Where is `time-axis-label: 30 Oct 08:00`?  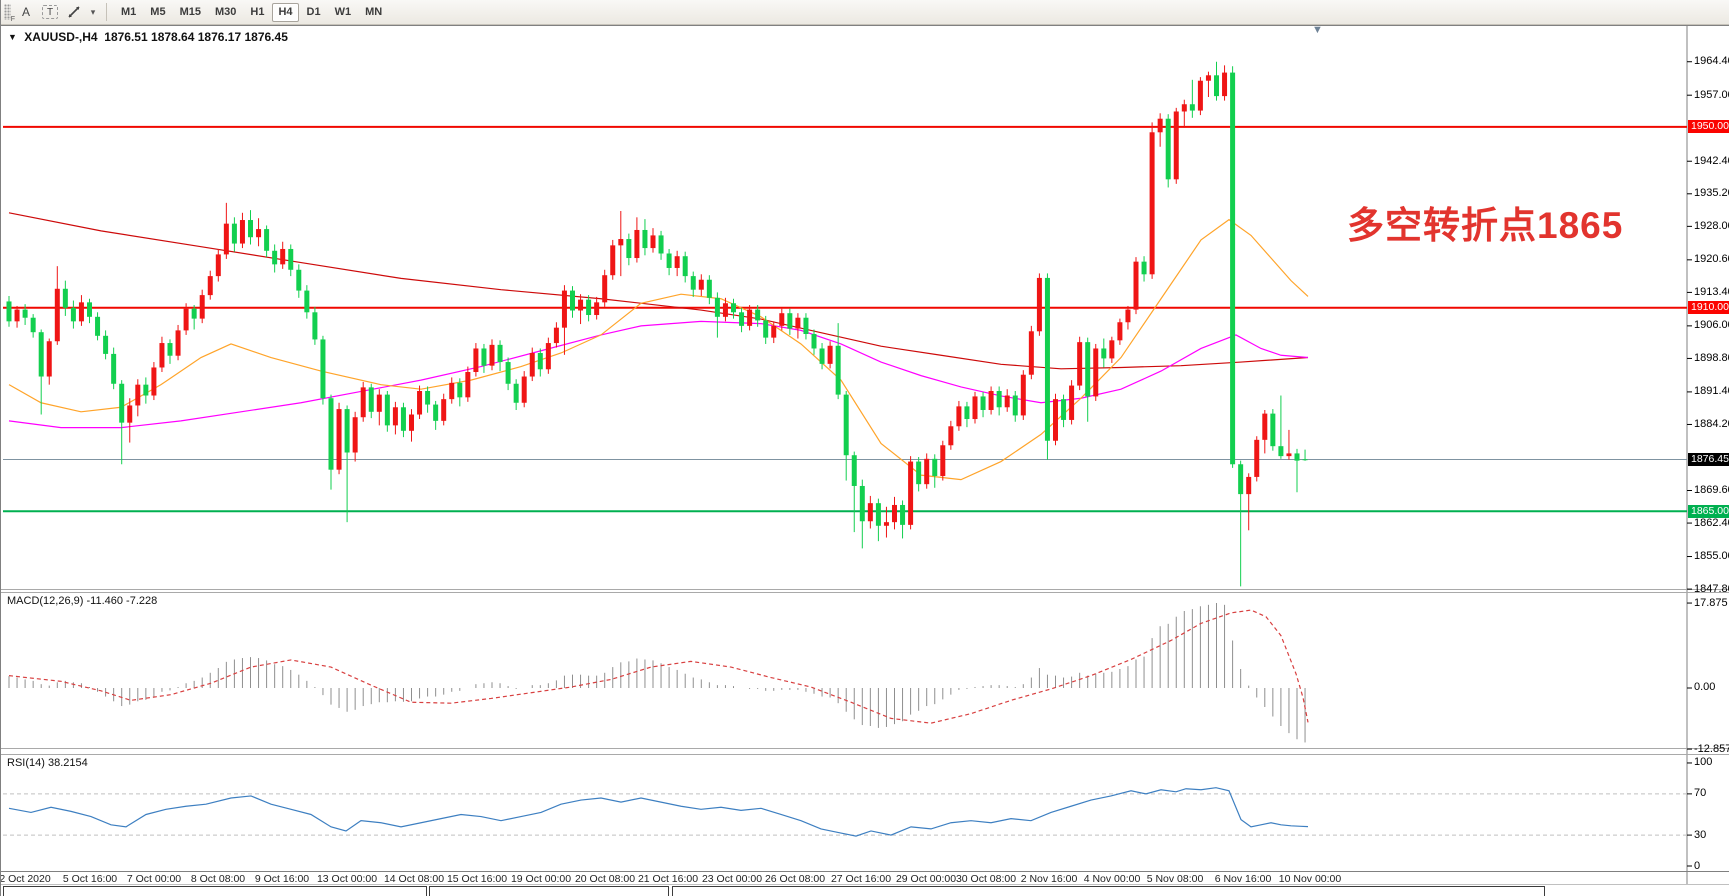 time-axis-label: 30 Oct 08:00 is located at coordinates (986, 879).